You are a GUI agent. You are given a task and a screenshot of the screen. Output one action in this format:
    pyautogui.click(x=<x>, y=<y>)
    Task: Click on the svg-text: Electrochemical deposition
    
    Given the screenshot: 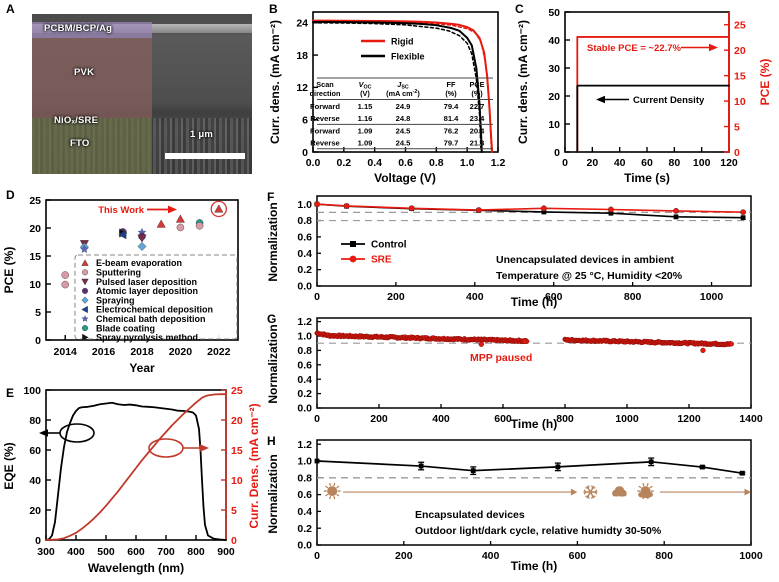 What is the action you would take?
    pyautogui.click(x=154, y=310)
    